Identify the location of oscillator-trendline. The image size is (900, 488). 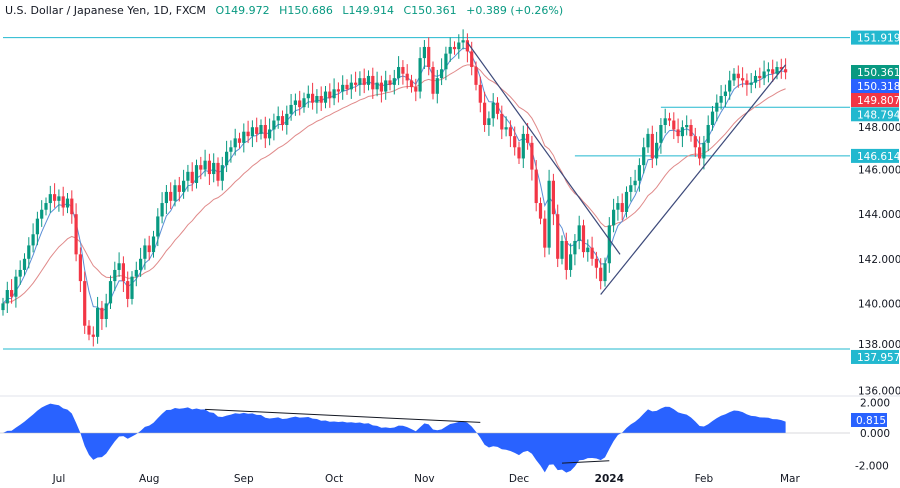
(343, 415).